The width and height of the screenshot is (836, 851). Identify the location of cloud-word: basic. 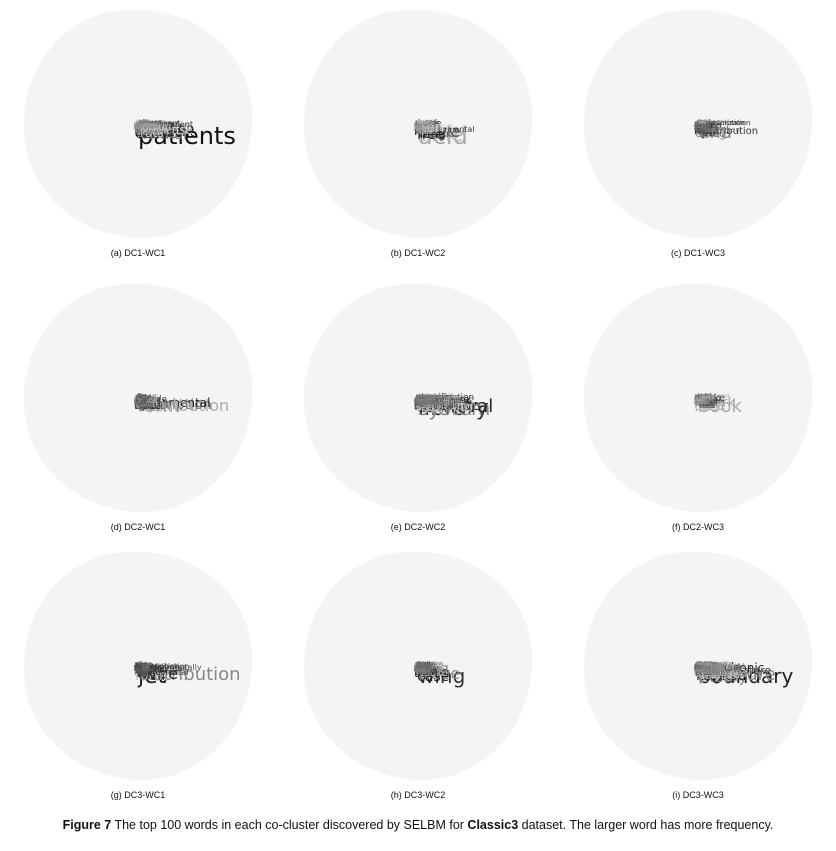
(422, 396).